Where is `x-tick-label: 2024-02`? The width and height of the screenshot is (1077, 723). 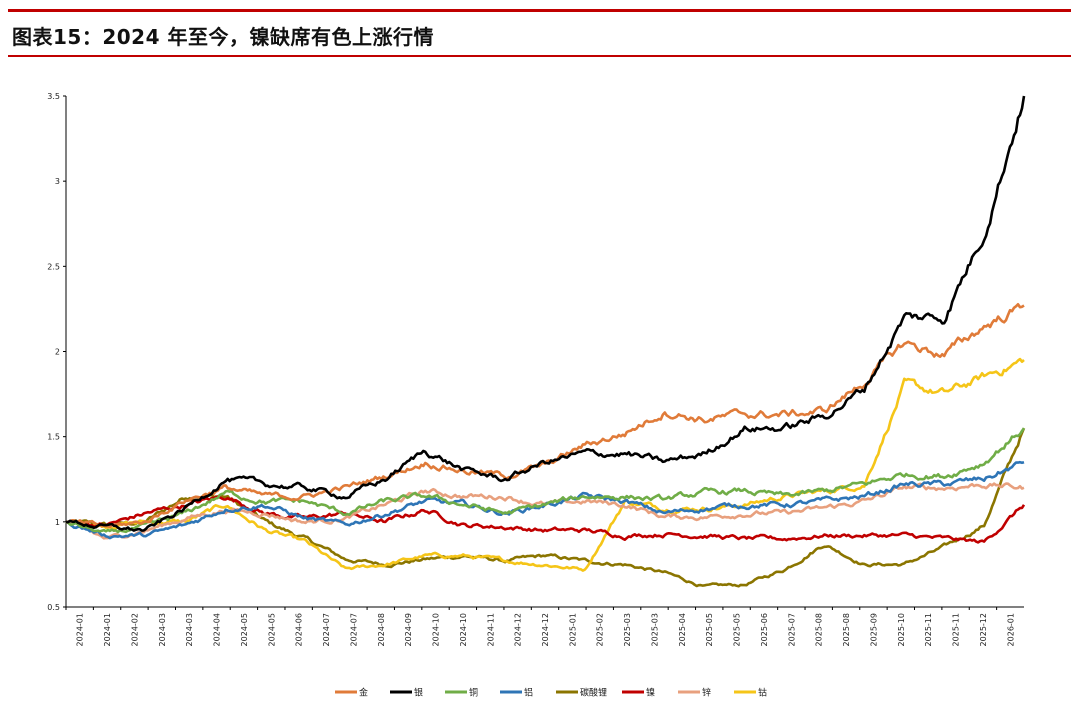 x-tick-label: 2024-02 is located at coordinates (134, 629).